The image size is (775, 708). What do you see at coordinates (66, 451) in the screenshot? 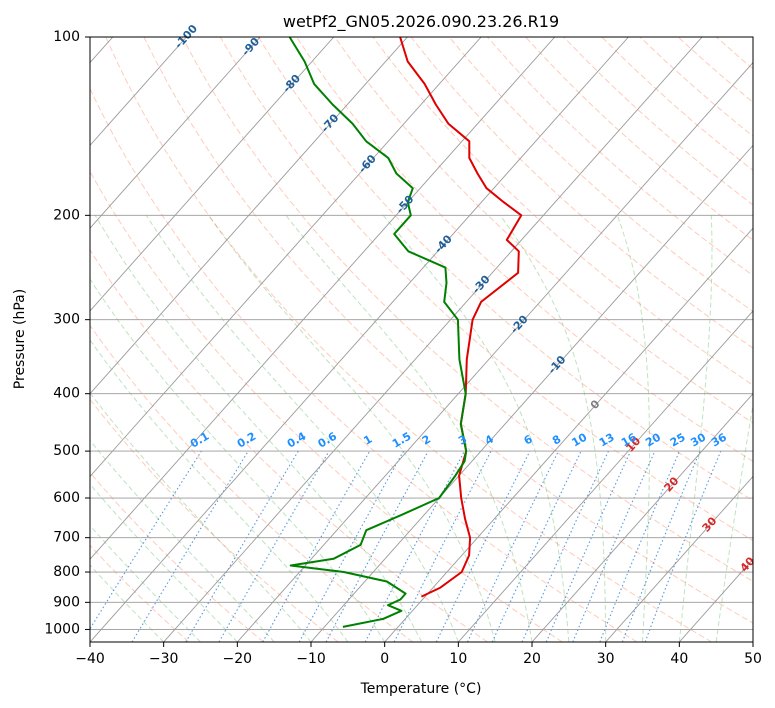
I see `y-tick-label: 500` at bounding box center [66, 451].